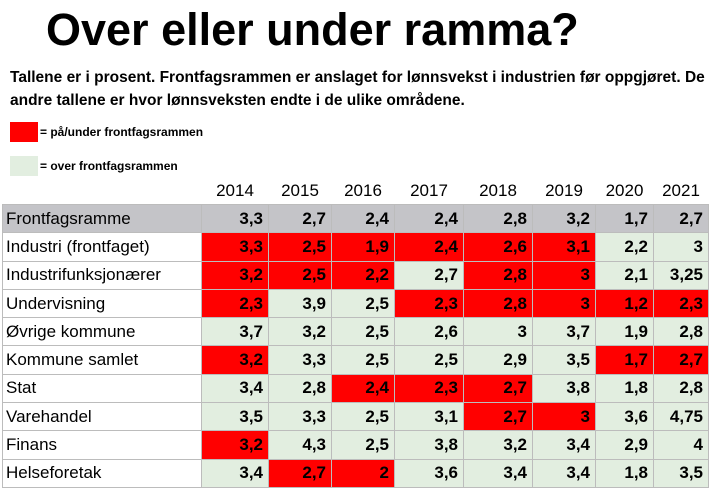 Image resolution: width=709 pixels, height=497 pixels. I want to click on value-cell: 4,3, so click(300, 445).